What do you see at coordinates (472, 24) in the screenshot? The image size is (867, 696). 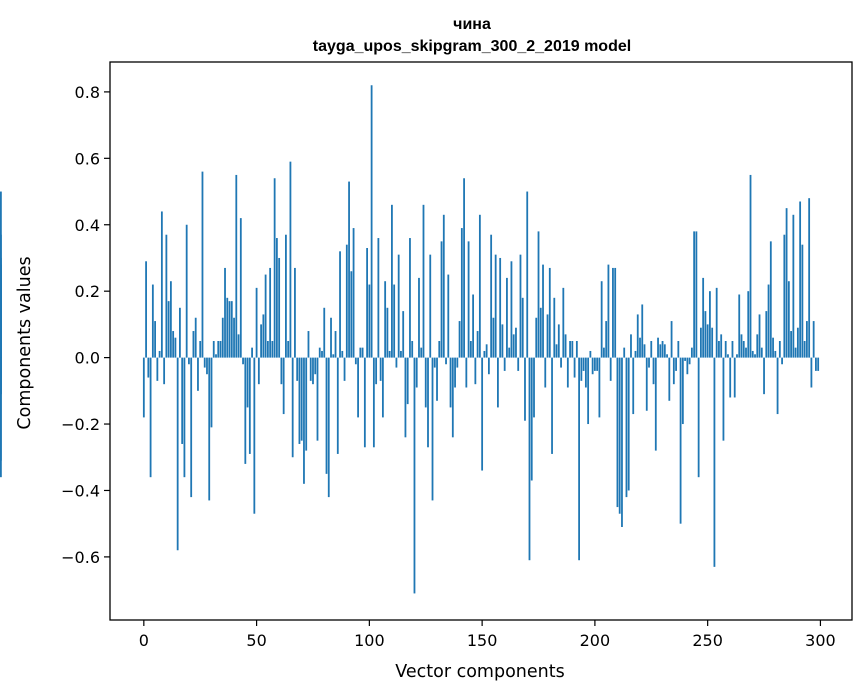 I see `chart-title-line1: чина` at bounding box center [472, 24].